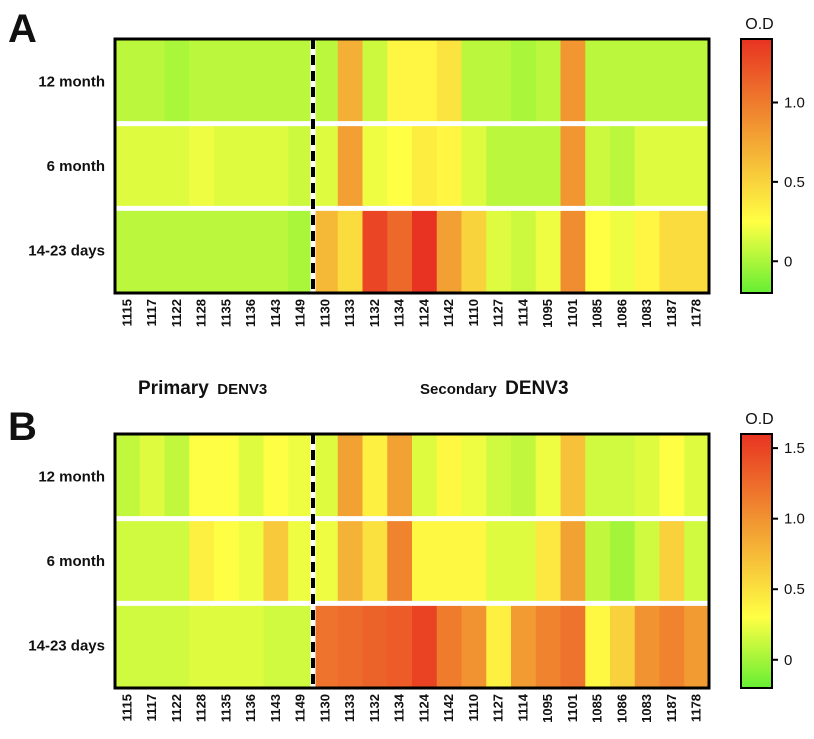  Describe the element at coordinates (448, 708) in the screenshot. I see `column-label-b-13: 1142` at that location.